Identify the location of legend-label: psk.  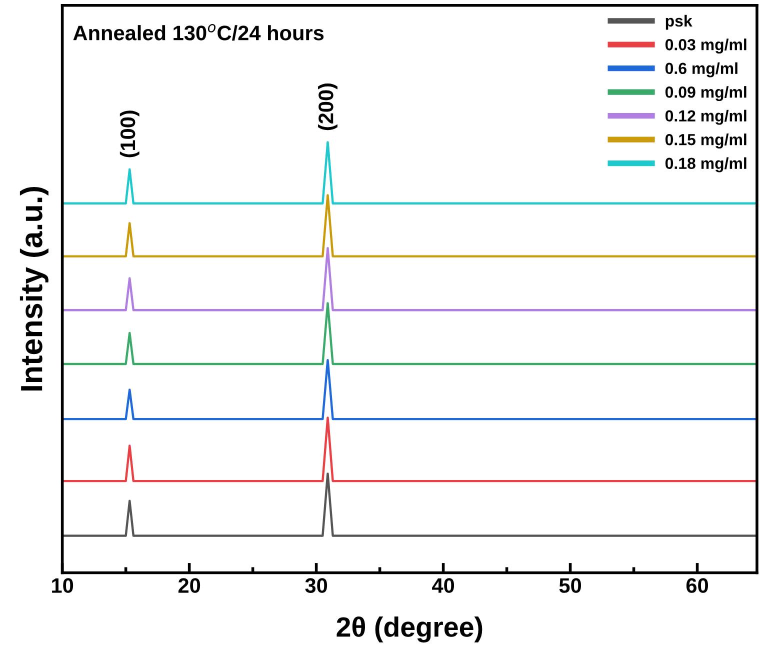
(679, 22).